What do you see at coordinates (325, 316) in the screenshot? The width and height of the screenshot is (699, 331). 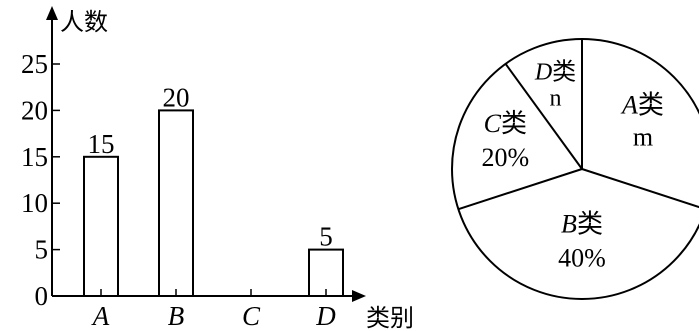 I see `x-tick-label-d: D` at bounding box center [325, 316].